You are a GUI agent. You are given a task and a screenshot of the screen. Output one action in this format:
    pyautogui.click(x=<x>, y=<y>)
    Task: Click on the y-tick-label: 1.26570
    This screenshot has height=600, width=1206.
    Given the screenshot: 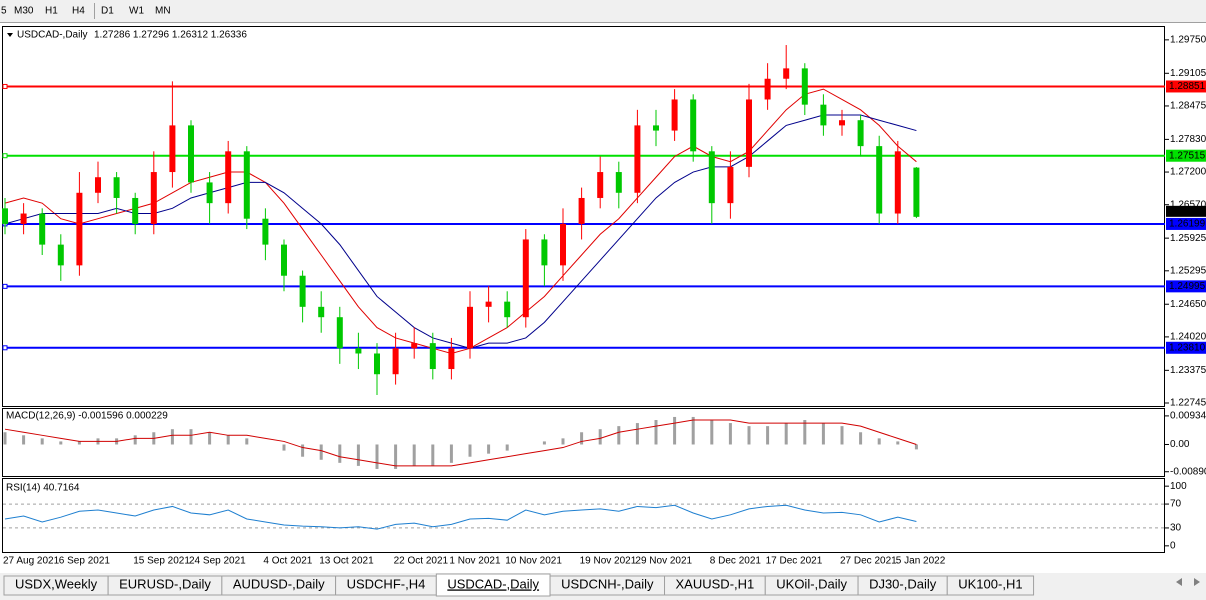 What is the action you would take?
    pyautogui.click(x=1188, y=204)
    